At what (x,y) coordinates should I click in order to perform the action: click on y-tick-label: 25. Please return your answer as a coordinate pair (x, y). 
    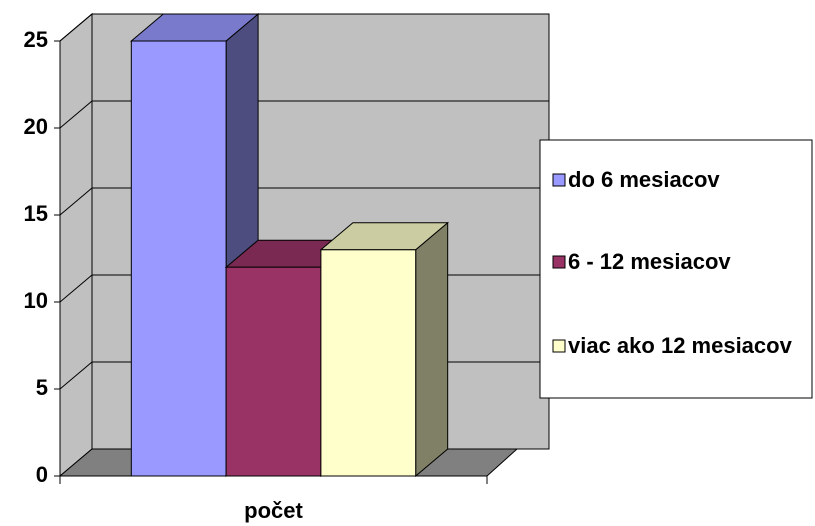
    Looking at the image, I should click on (36, 39).